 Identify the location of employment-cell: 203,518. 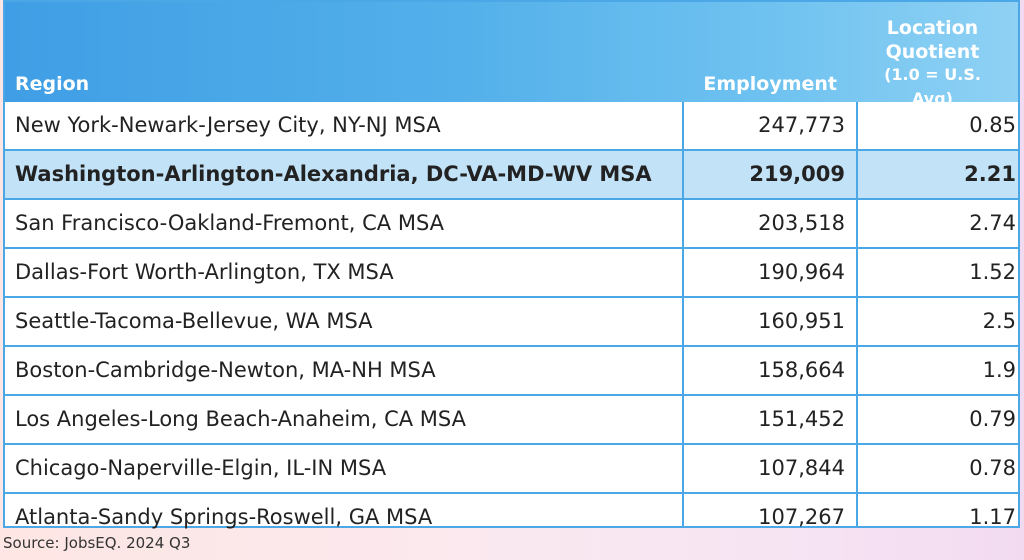
(801, 223).